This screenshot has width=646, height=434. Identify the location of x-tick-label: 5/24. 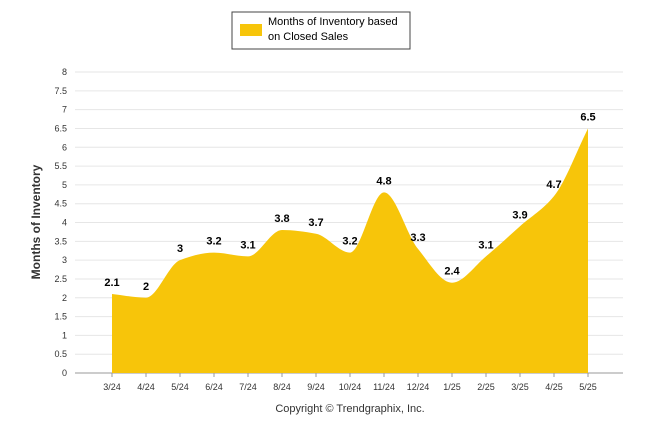
(180, 387).